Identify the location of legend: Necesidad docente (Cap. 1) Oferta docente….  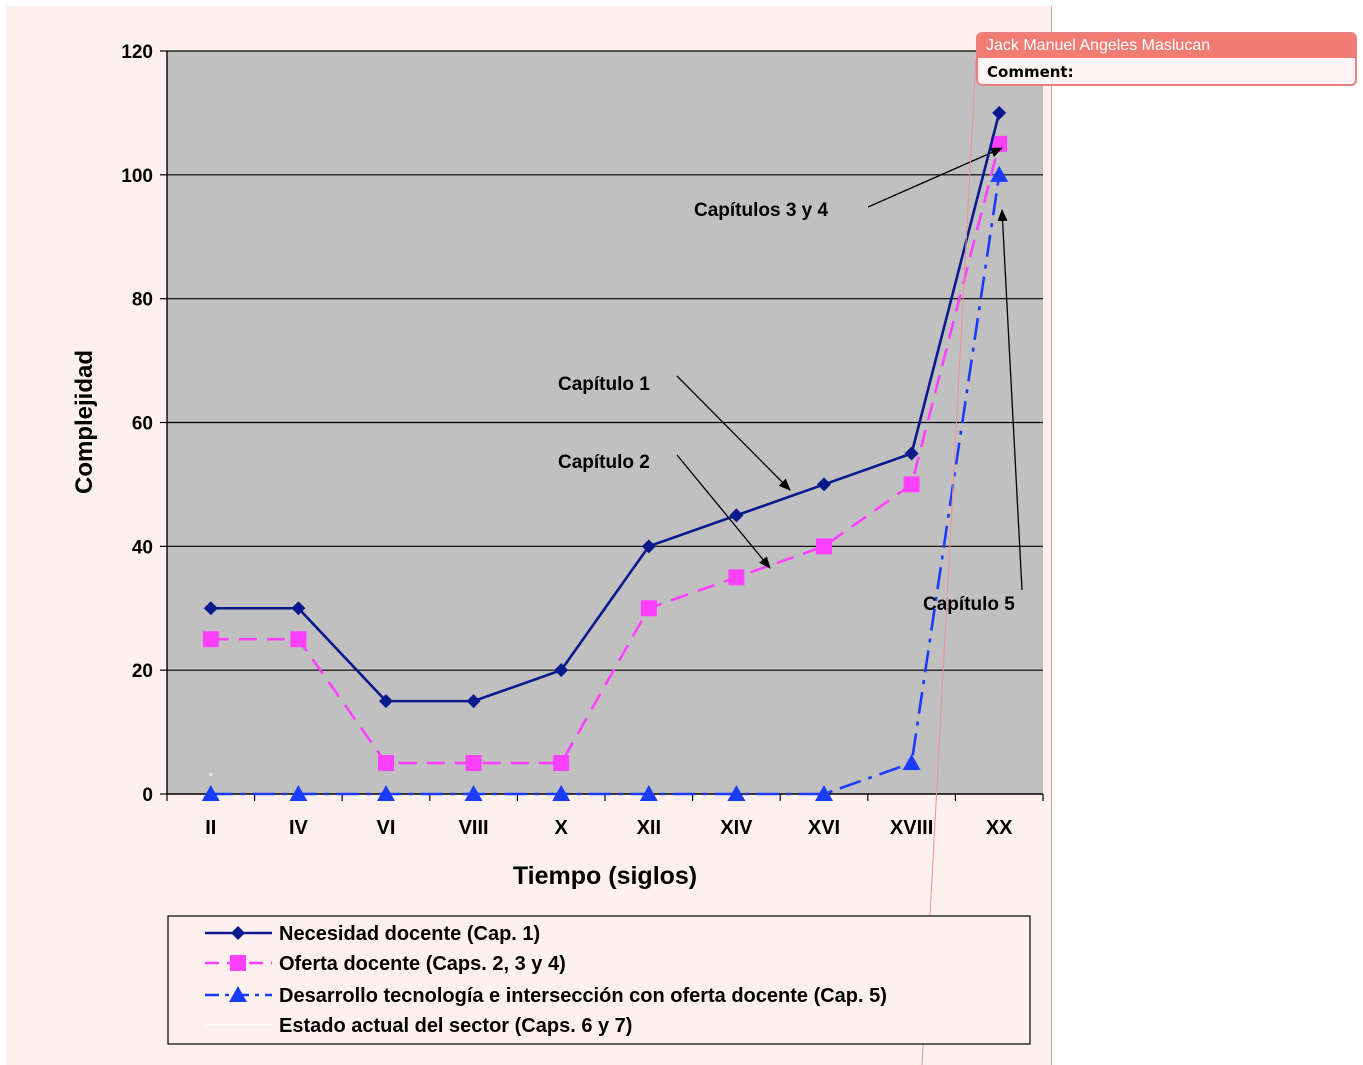
(599, 980).